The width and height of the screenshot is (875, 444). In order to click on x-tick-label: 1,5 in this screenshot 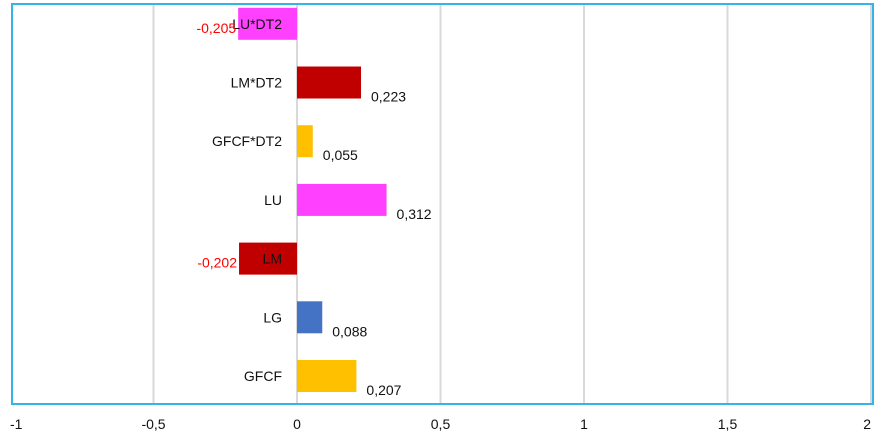, I will do `click(728, 424)`.